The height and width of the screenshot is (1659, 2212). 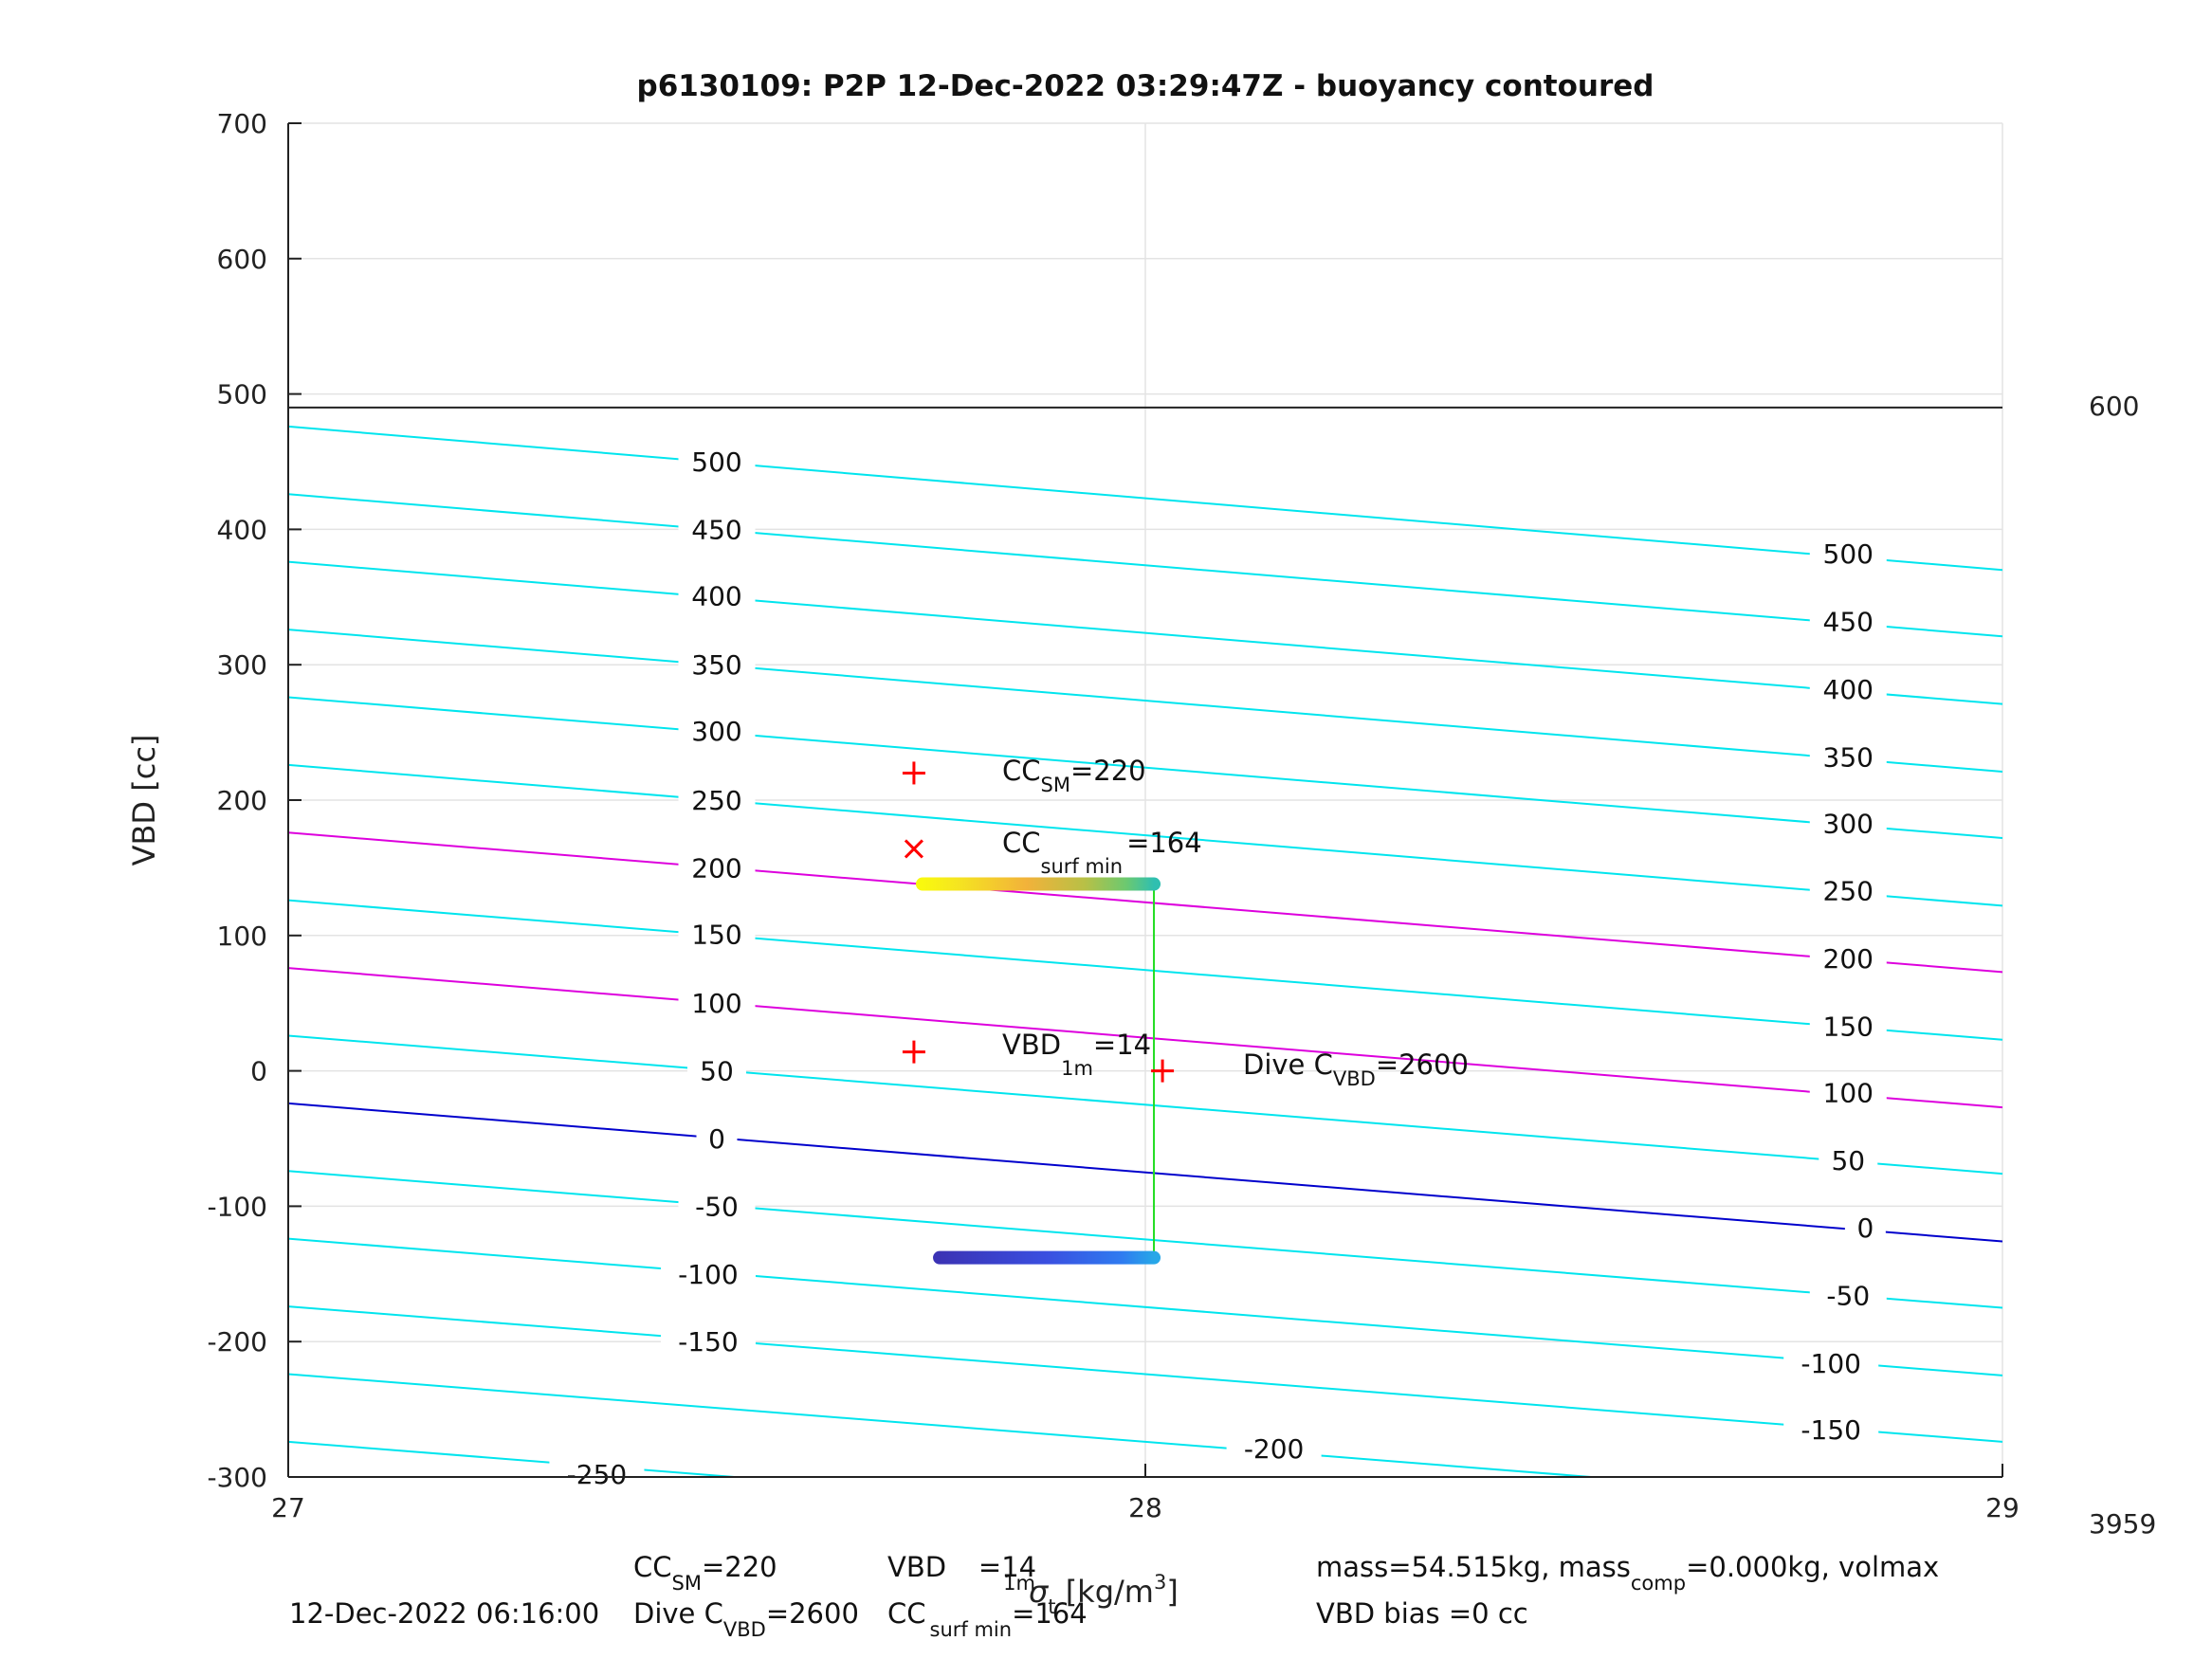 I want to click on y-axis-label: VBD [cc], so click(x=144, y=800).